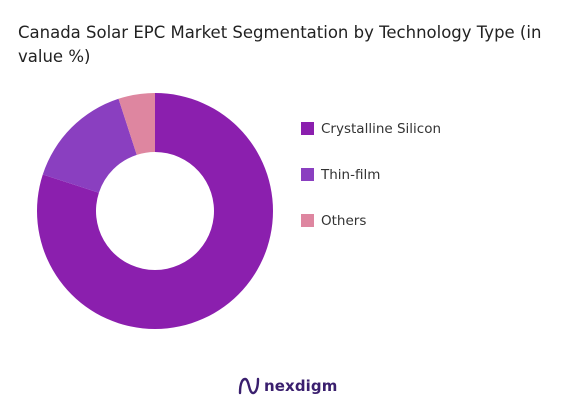 The height and width of the screenshot is (415, 561). I want to click on brand-footer: nexdigm, so click(287, 386).